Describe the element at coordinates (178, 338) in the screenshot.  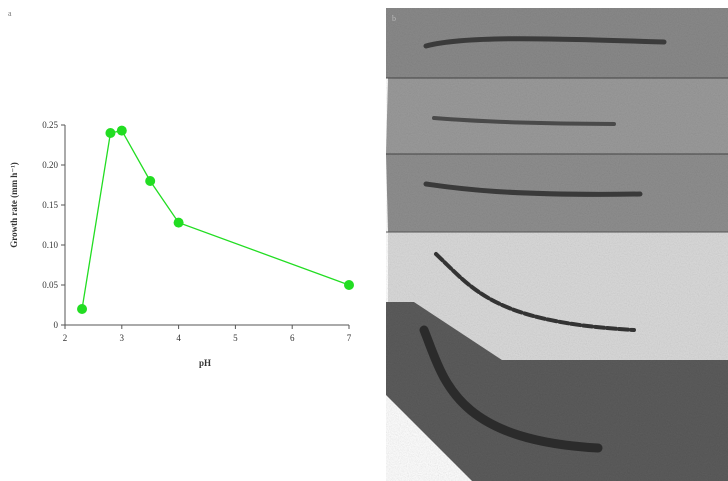
I see `x-tick-label: 4` at that location.